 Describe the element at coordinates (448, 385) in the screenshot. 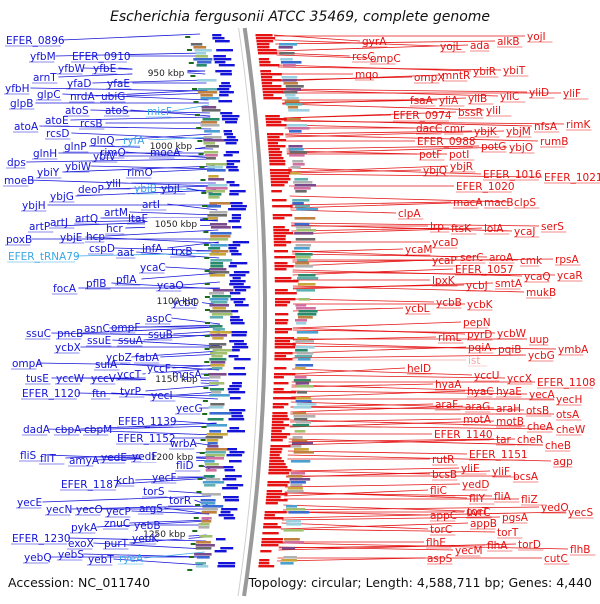

I see `gene-label: hyaA` at that location.